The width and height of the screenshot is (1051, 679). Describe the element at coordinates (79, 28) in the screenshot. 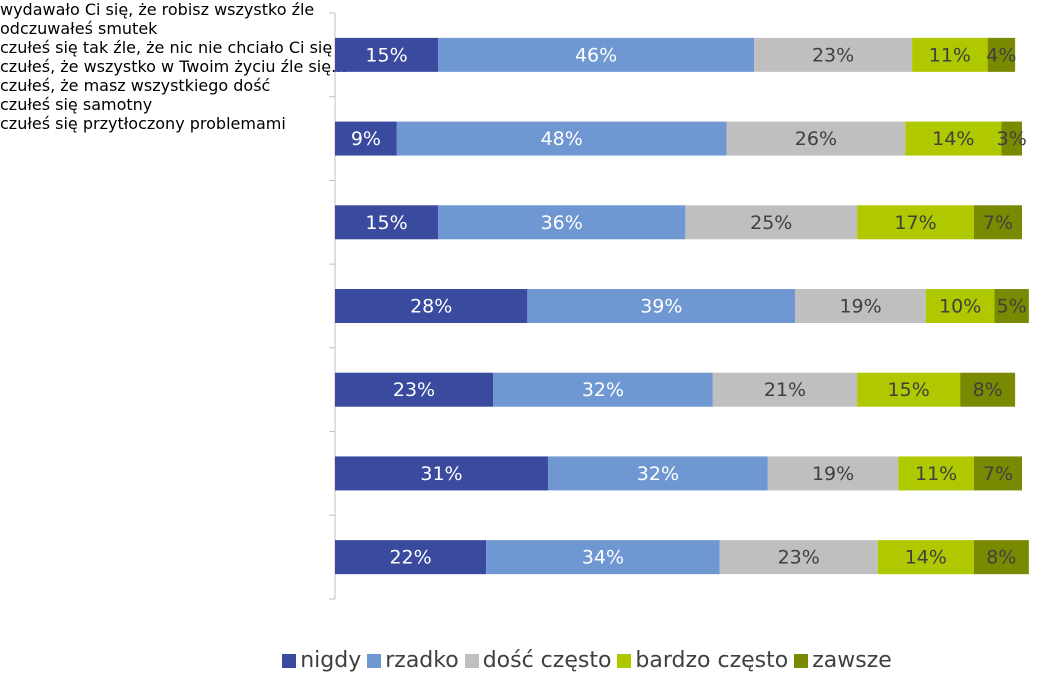

I see `category-label: odczuwałeś smutek` at that location.